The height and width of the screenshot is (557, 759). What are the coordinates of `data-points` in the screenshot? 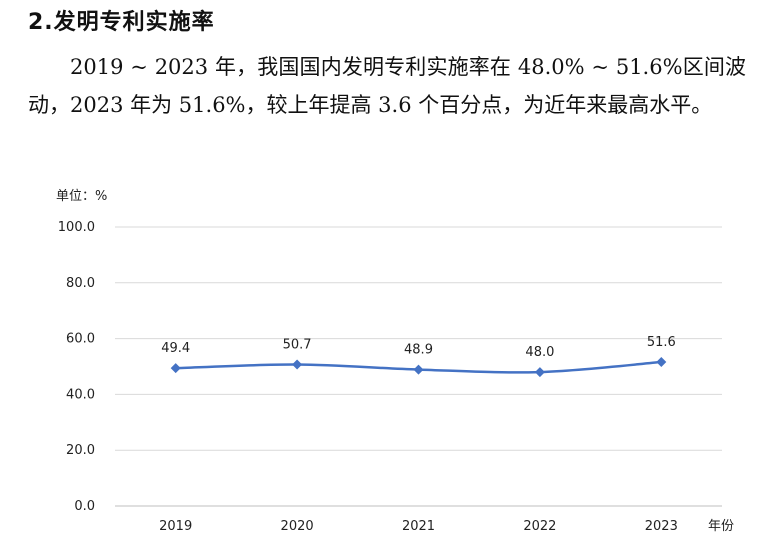 It's located at (418, 367).